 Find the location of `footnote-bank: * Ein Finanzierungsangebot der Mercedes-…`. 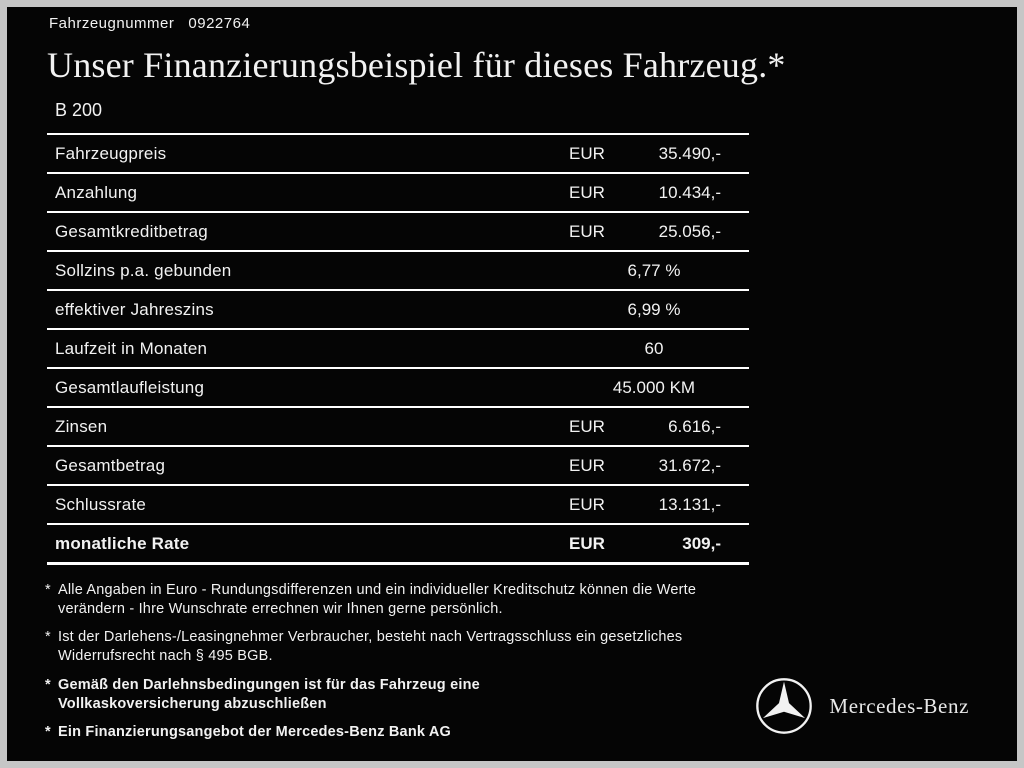

footnote-bank: * Ein Finanzierungsangebot der Mercedes-… is located at coordinates (400, 732).